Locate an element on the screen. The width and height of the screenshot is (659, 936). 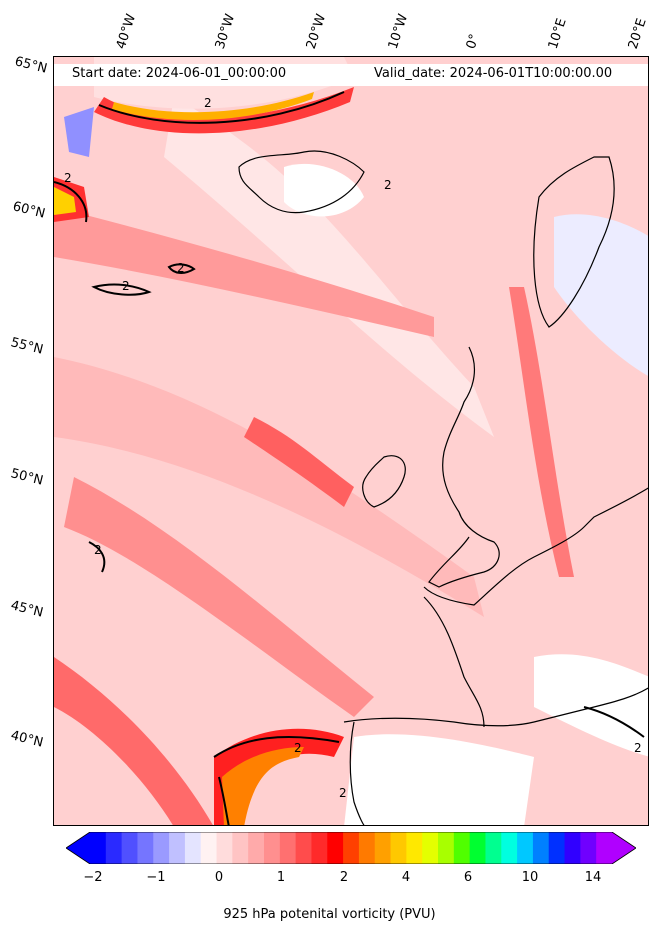
longitude-label: 40°W is located at coordinates (126, 31).